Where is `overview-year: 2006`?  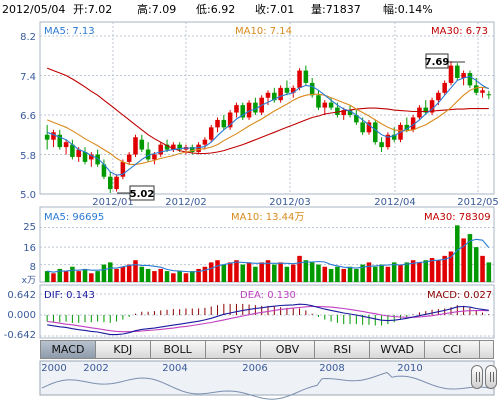
overview-year: 2006 is located at coordinates (254, 368).